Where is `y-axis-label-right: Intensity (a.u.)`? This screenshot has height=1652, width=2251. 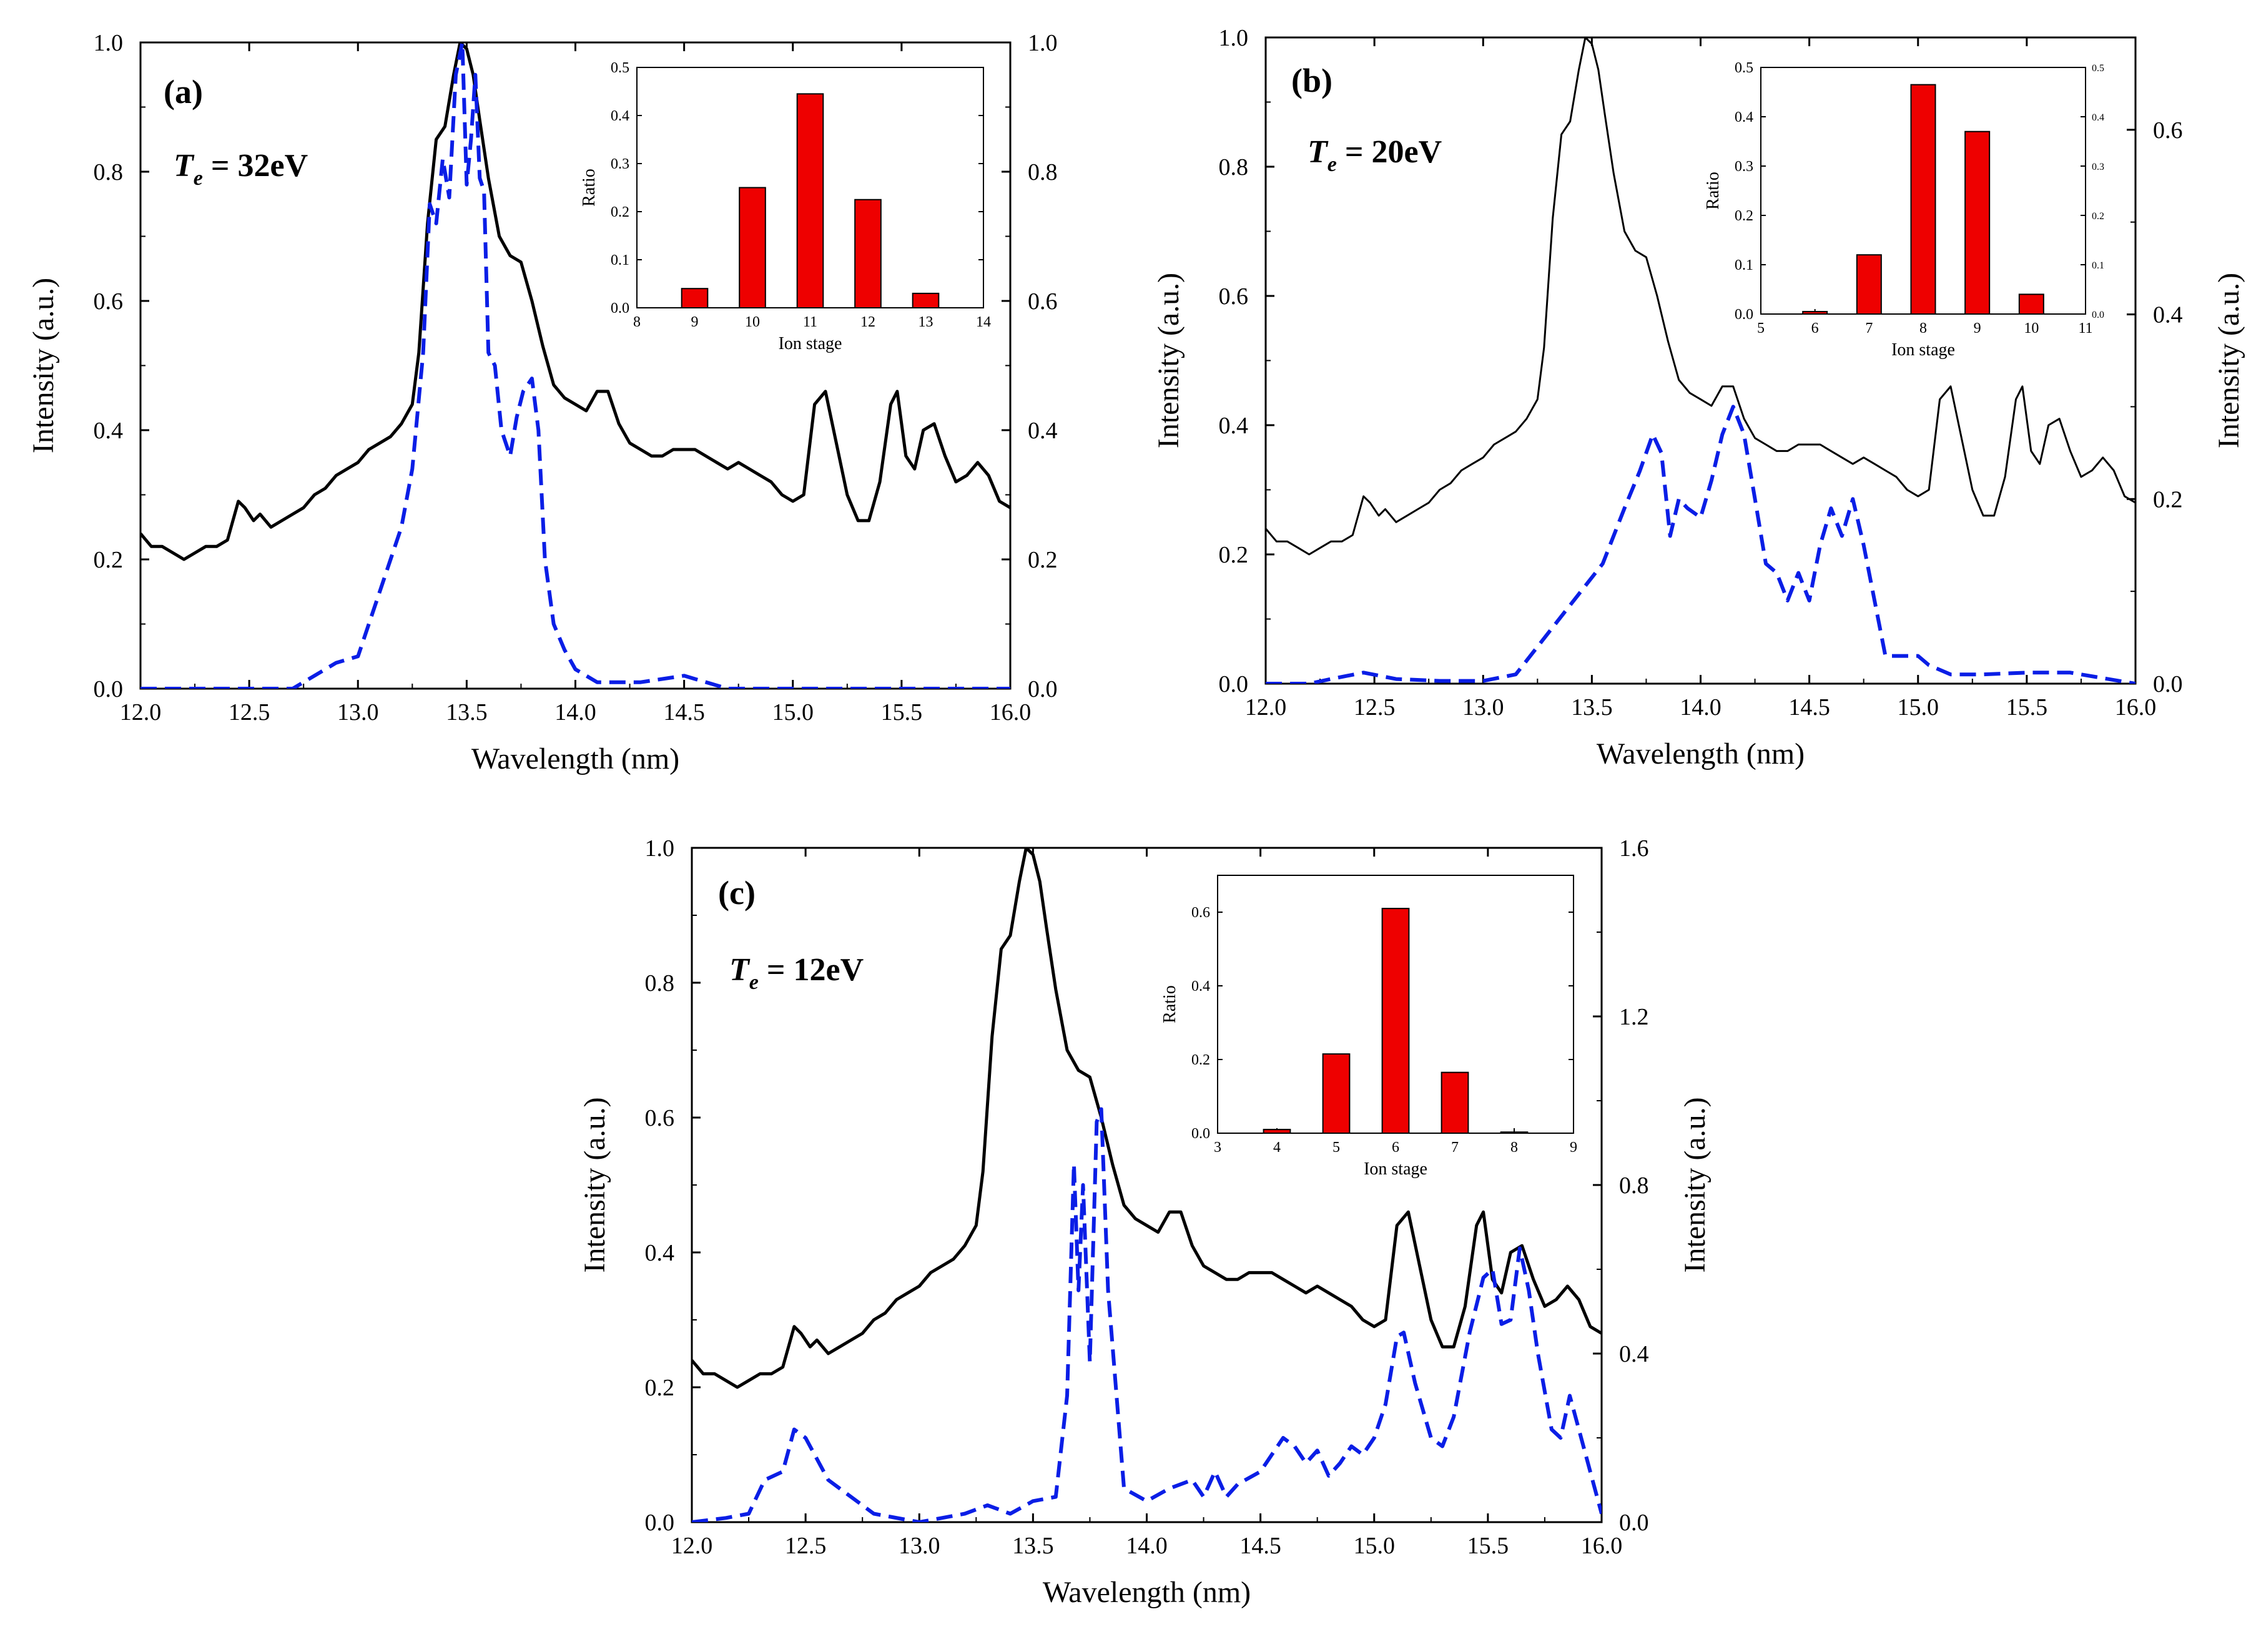 y-axis-label-right: Intensity (a.u.) is located at coordinates (2228, 360).